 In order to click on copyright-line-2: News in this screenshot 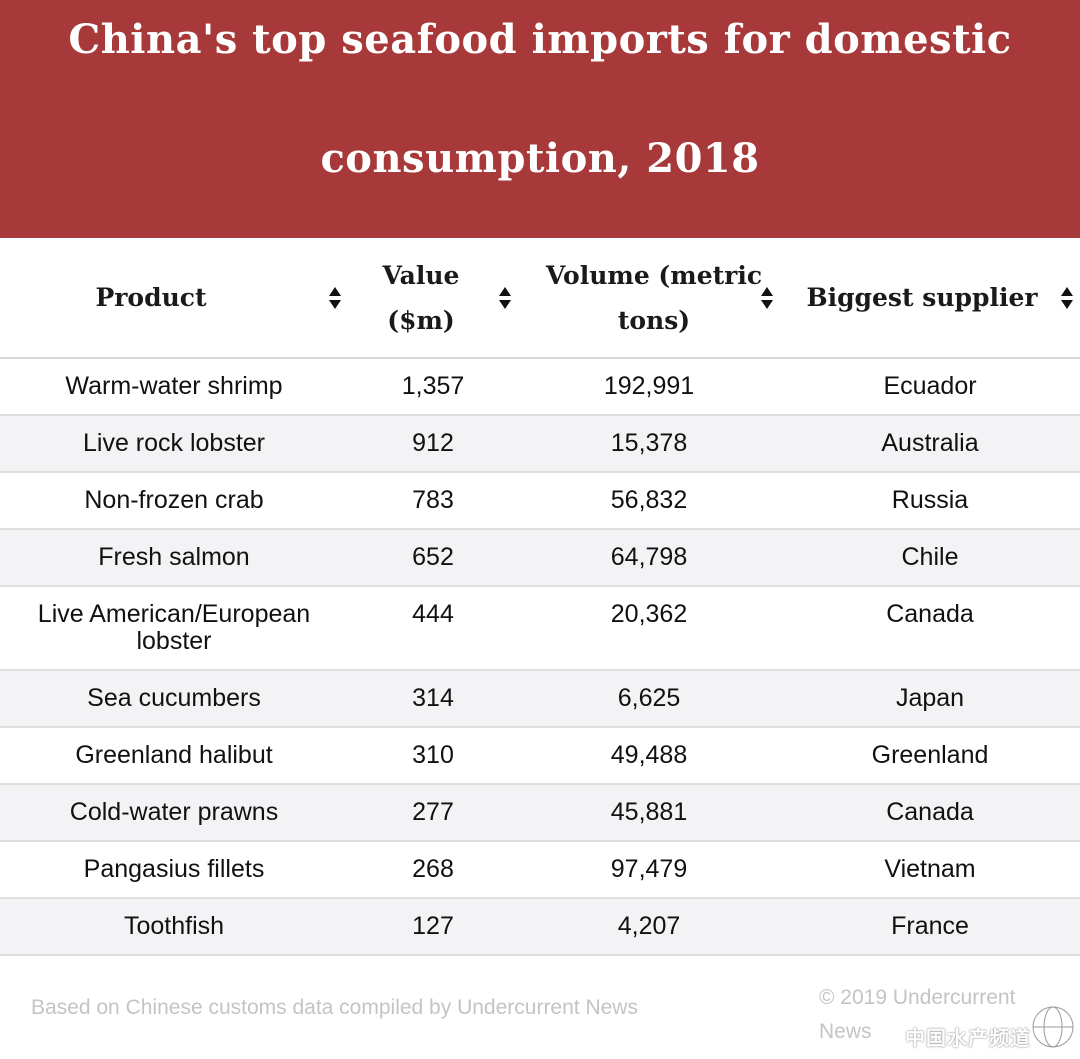, I will do `click(845, 1031)`.